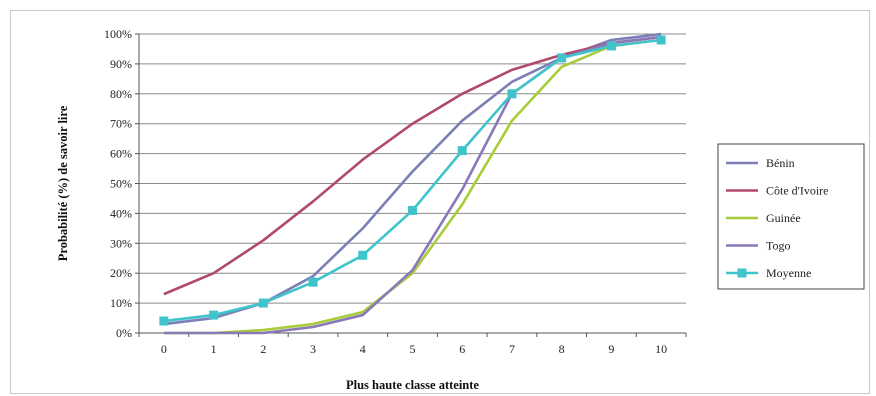 Image resolution: width=876 pixels, height=396 pixels. Describe the element at coordinates (124, 333) in the screenshot. I see `y-tick-label: 0%` at that location.